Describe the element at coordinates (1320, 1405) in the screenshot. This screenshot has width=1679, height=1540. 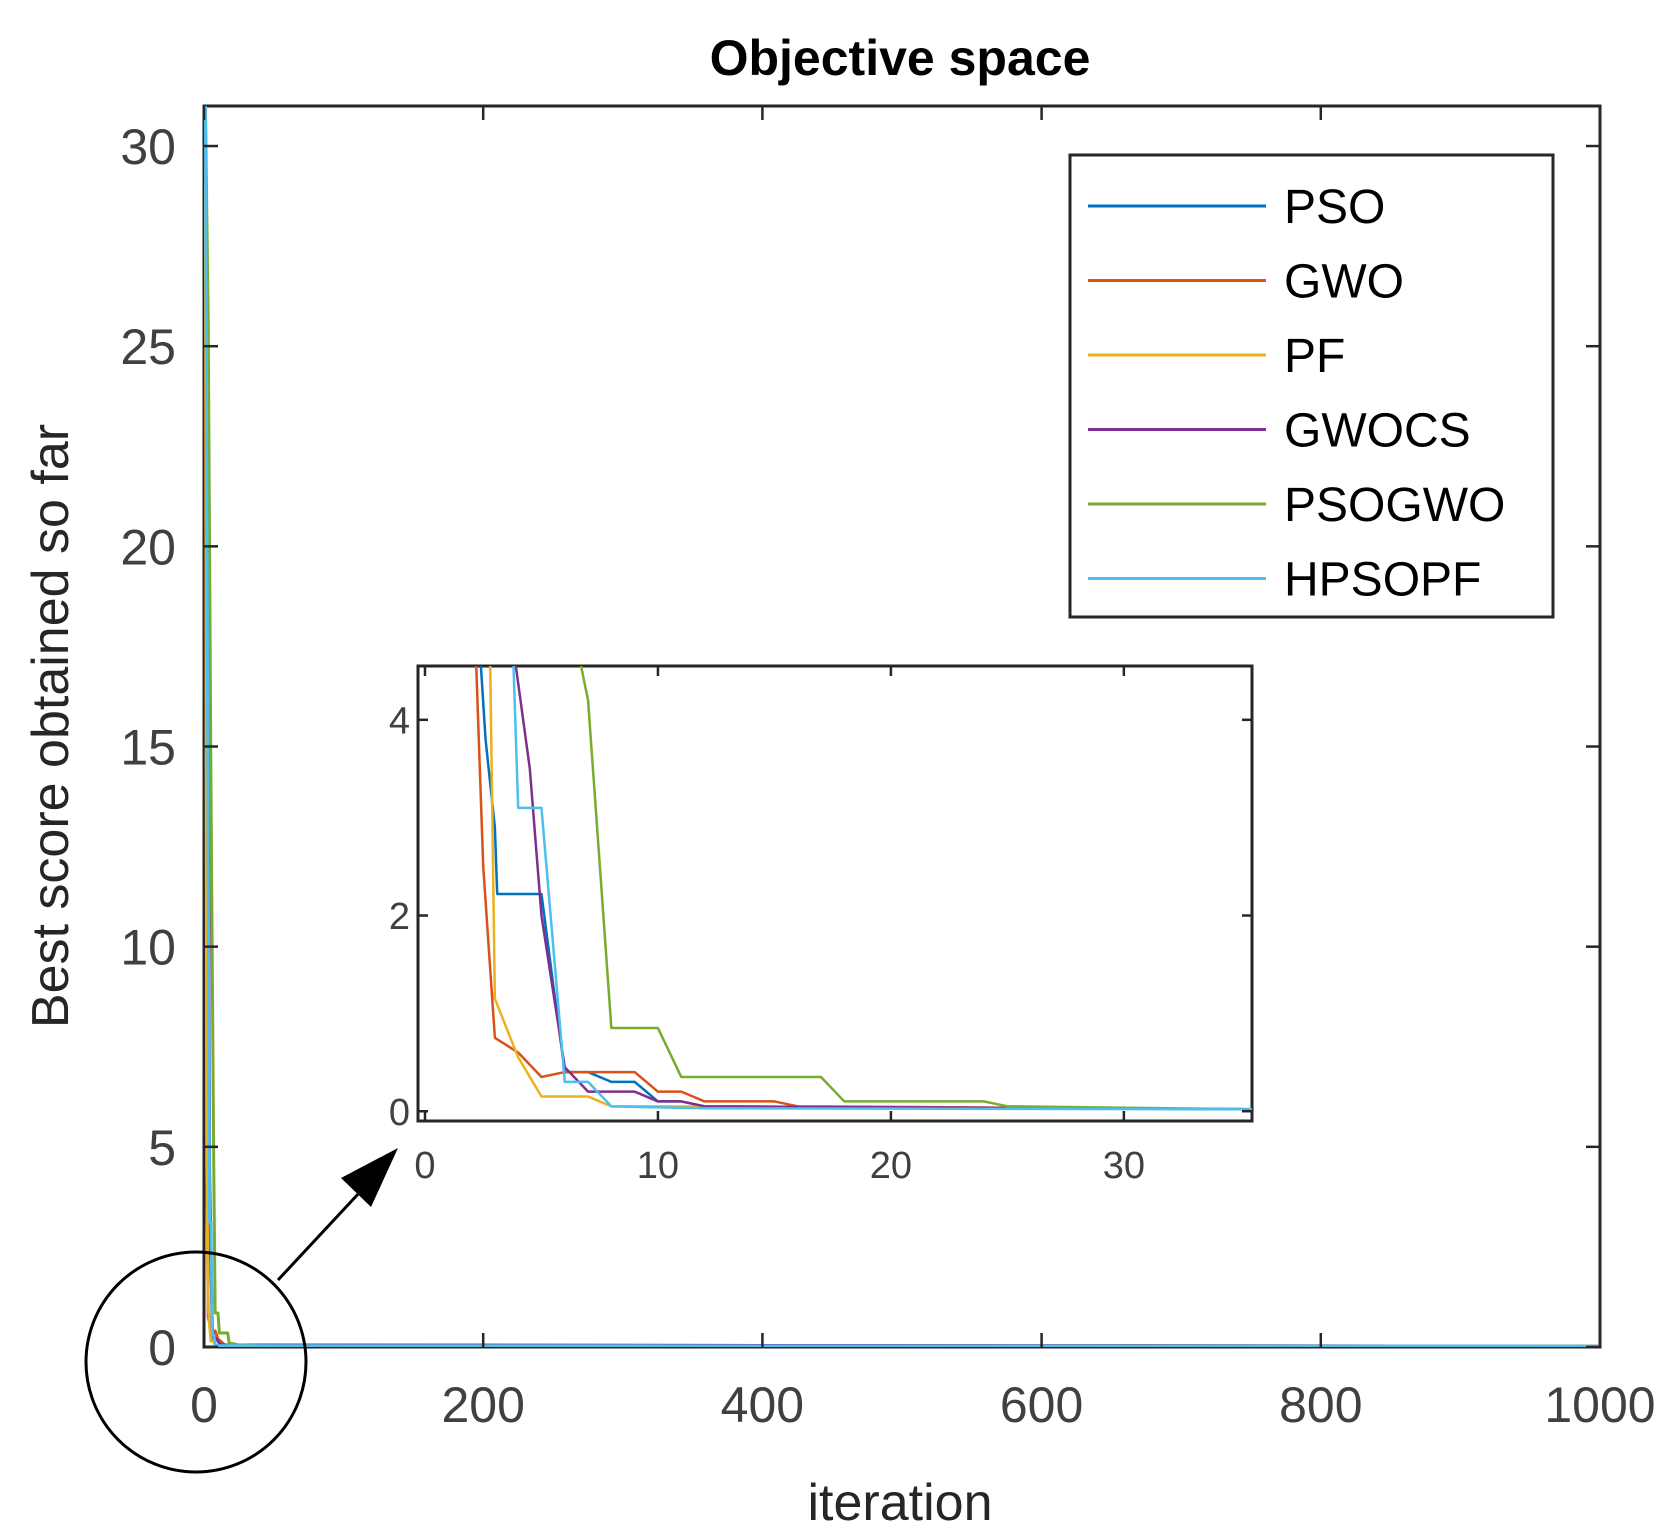
I see `main-x-tick-label: 800` at that location.